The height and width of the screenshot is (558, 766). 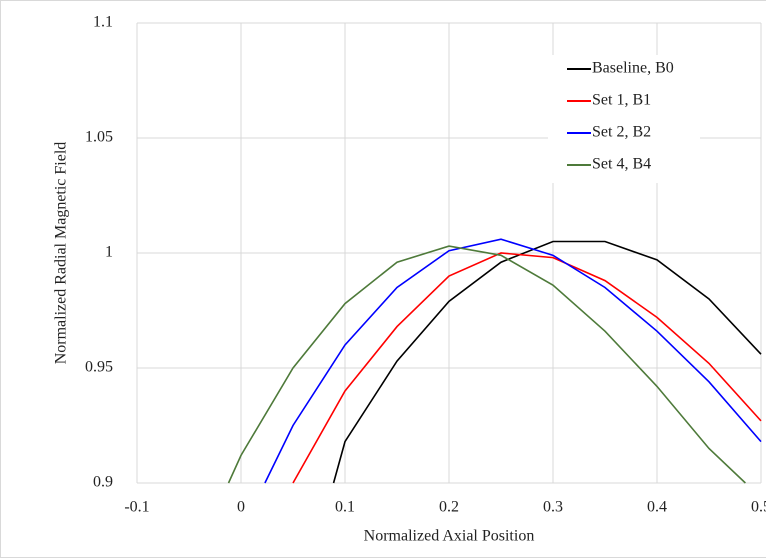 I want to click on x-tick-label: 0, so click(x=241, y=507).